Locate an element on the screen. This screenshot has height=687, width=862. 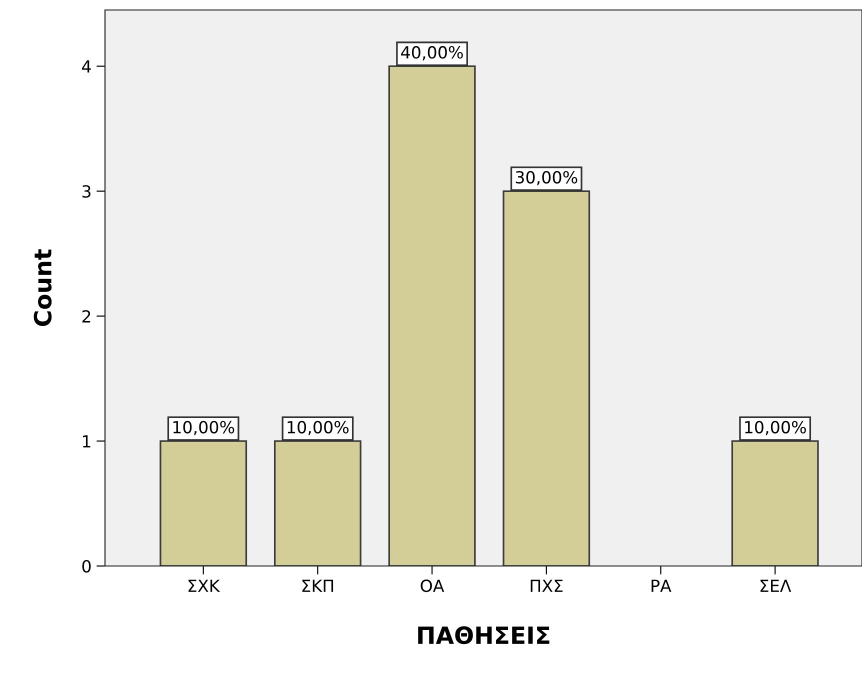
x-tick-label: ΣΕΛ is located at coordinates (776, 586).